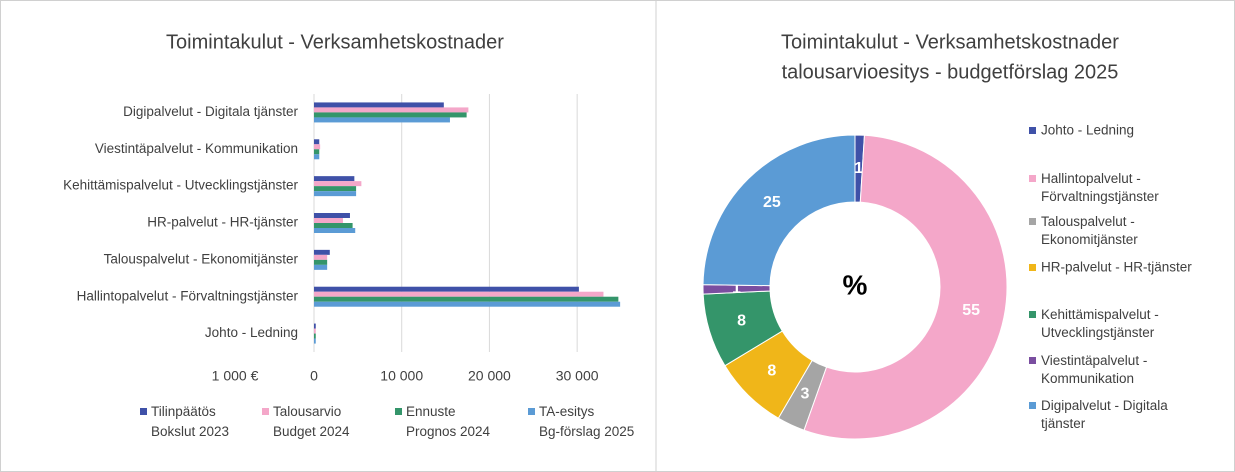 This screenshot has height=472, width=1235. I want to click on donut-subtitle: talousarvioesitys - budgetförslag 2025, so click(950, 72).